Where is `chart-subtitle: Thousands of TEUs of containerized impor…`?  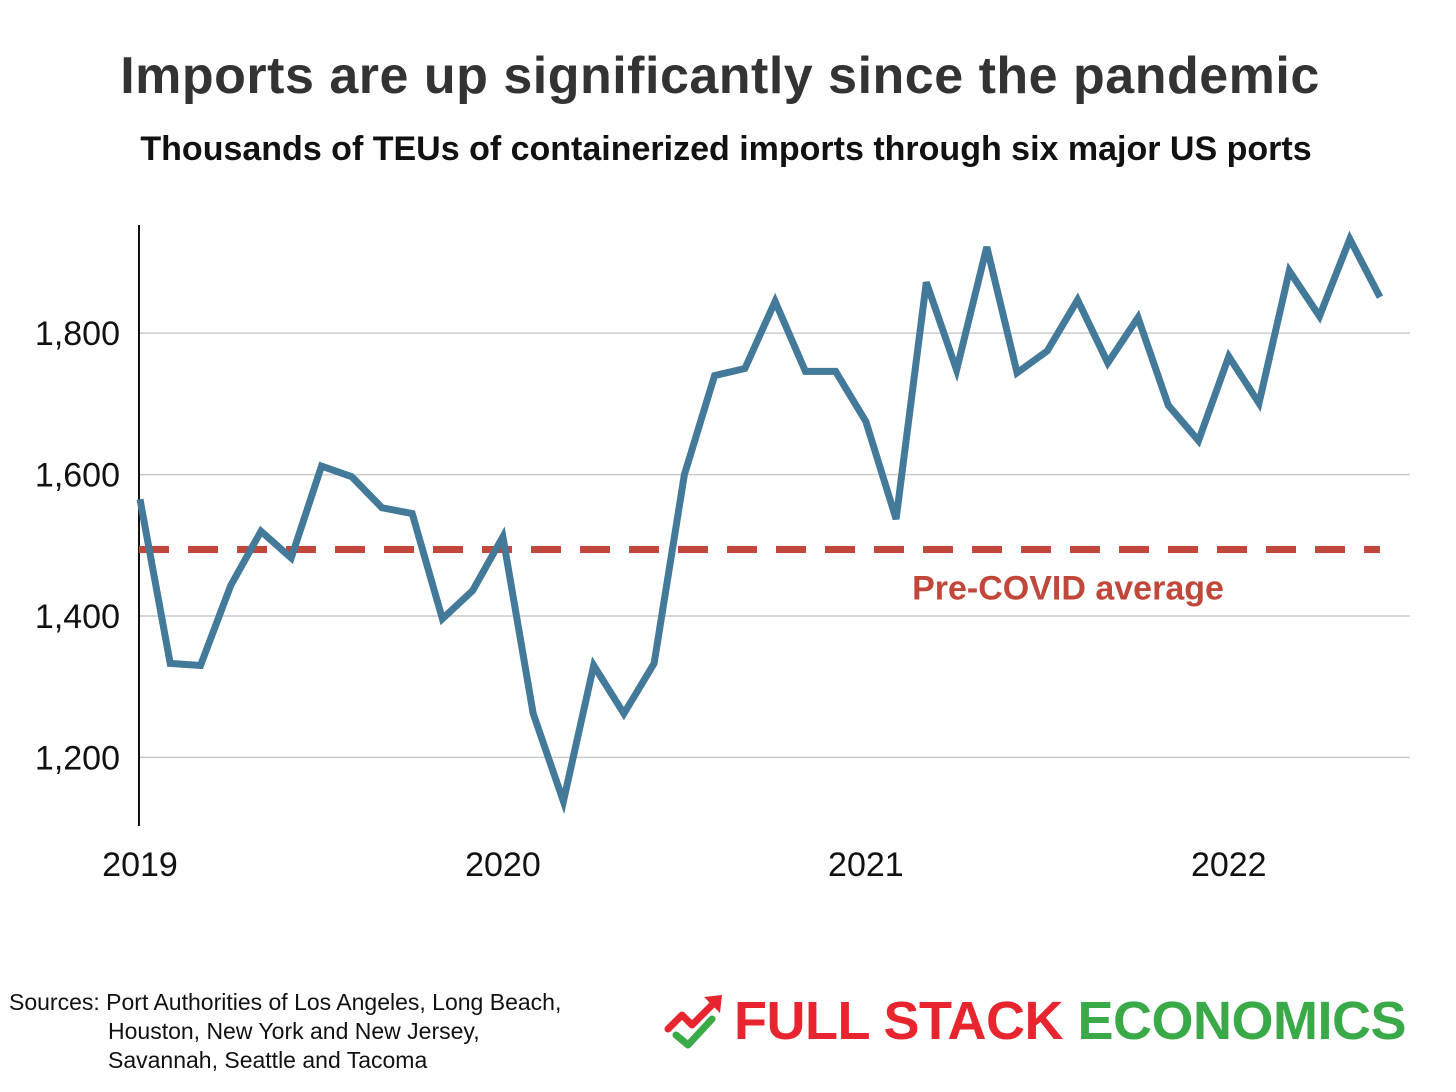
chart-subtitle: Thousands of TEUs of containerized impor… is located at coordinates (726, 149).